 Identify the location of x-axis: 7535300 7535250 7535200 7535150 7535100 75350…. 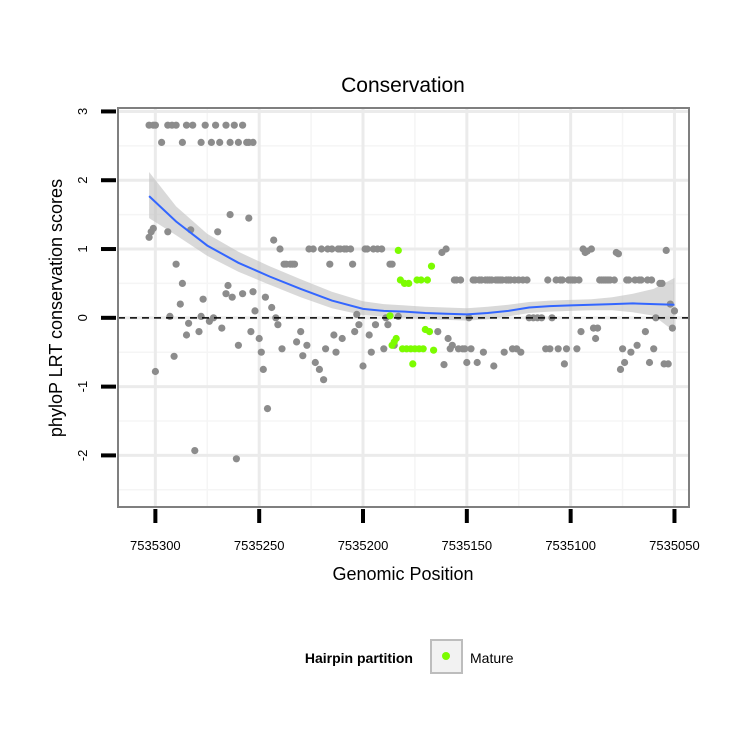
(415, 531).